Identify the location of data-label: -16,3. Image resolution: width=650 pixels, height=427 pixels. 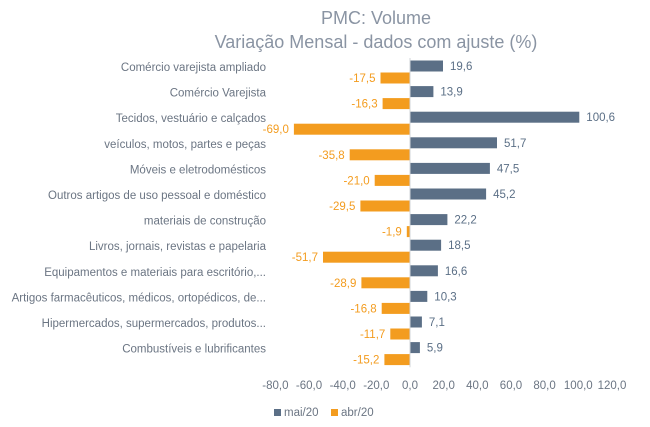
(364, 105).